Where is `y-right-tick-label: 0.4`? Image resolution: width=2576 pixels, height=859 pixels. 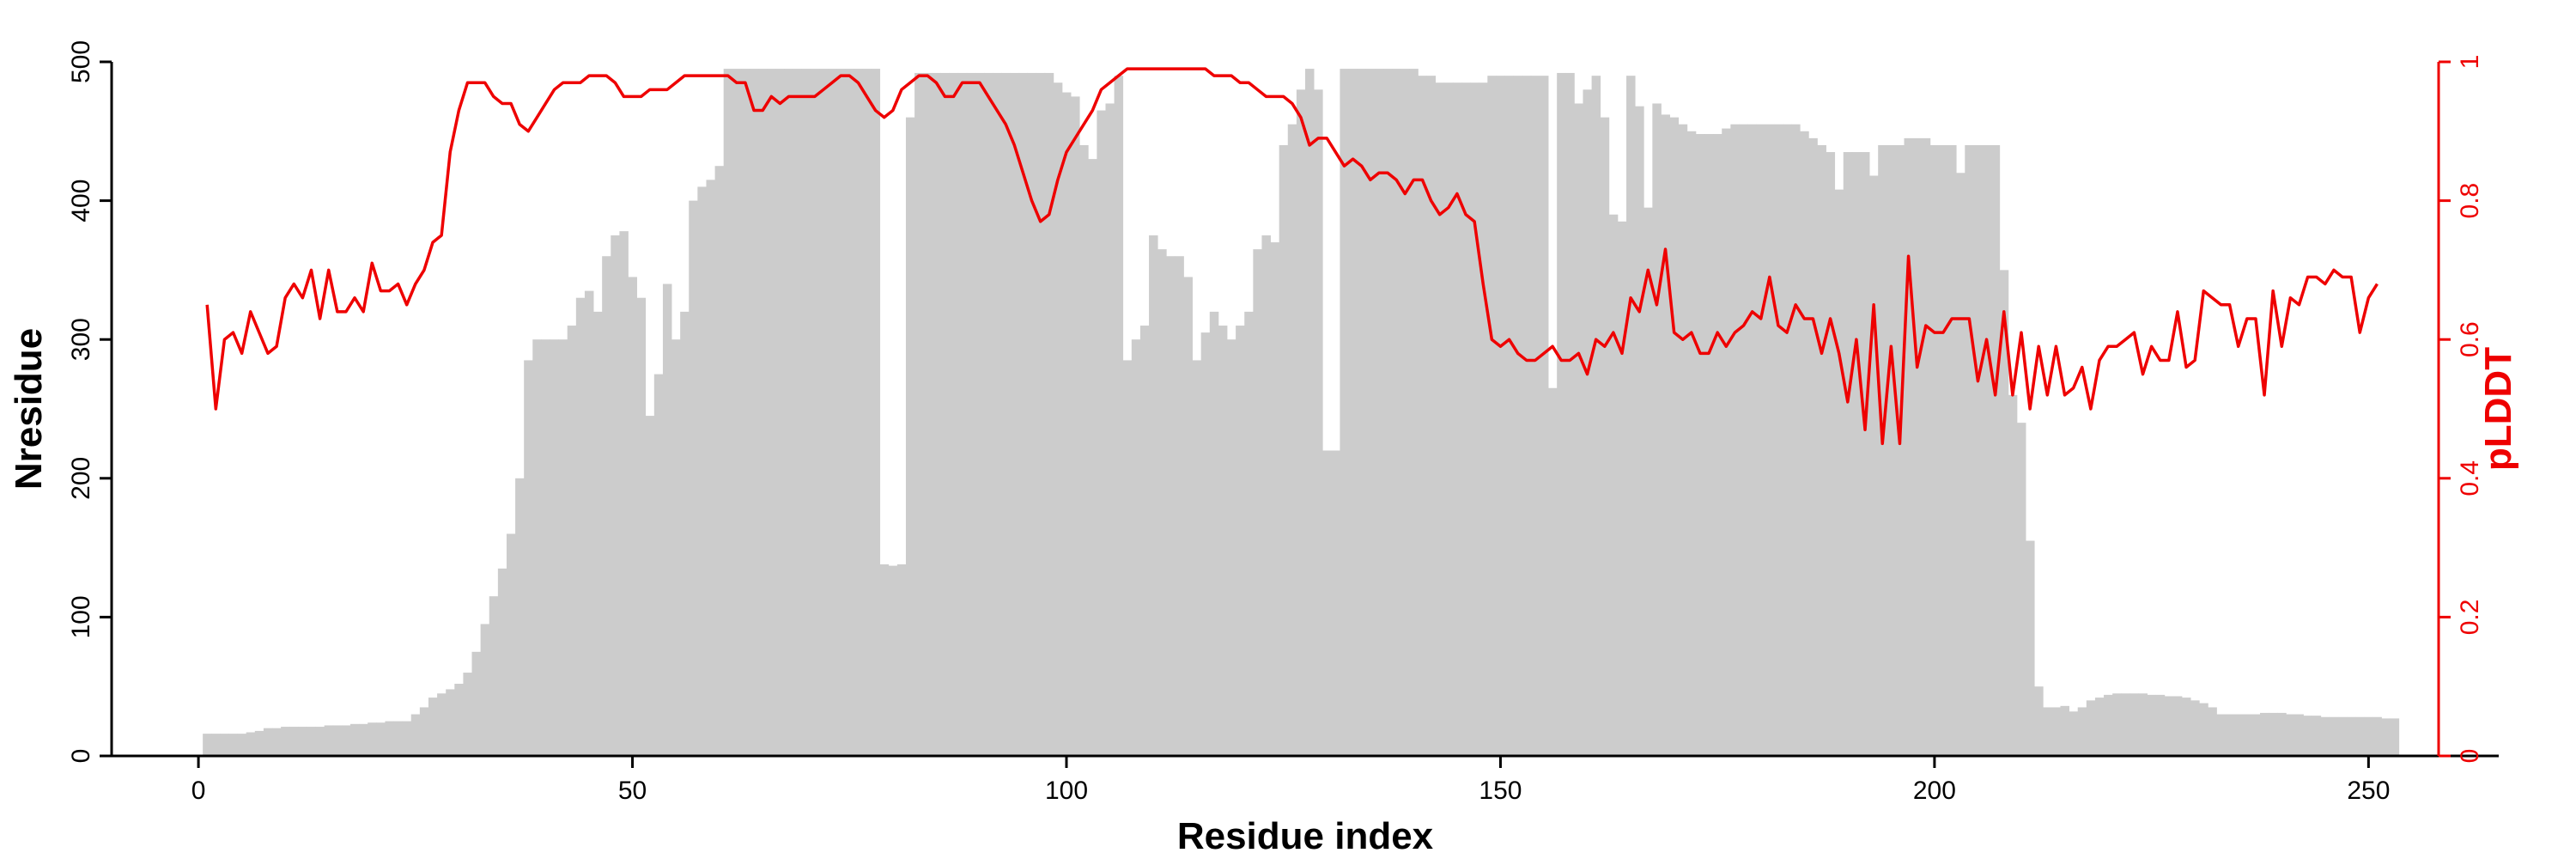 y-right-tick-label: 0.4 is located at coordinates (2470, 478).